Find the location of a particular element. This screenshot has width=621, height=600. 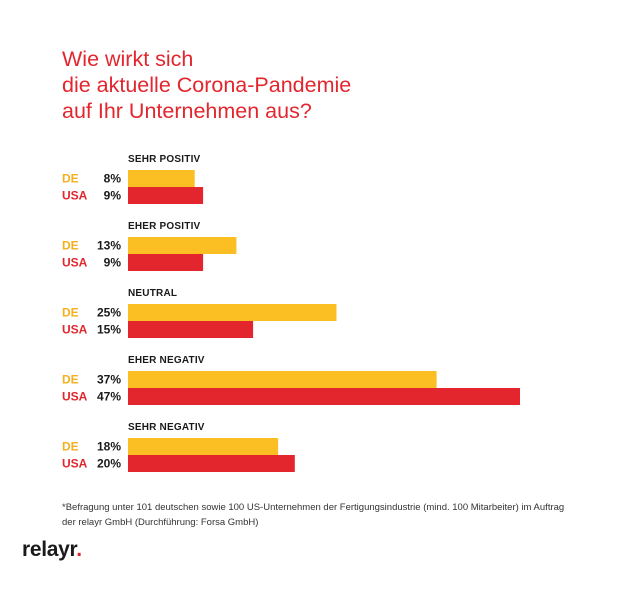

value-label-de-eher-positiv: 13% is located at coordinates (109, 246).